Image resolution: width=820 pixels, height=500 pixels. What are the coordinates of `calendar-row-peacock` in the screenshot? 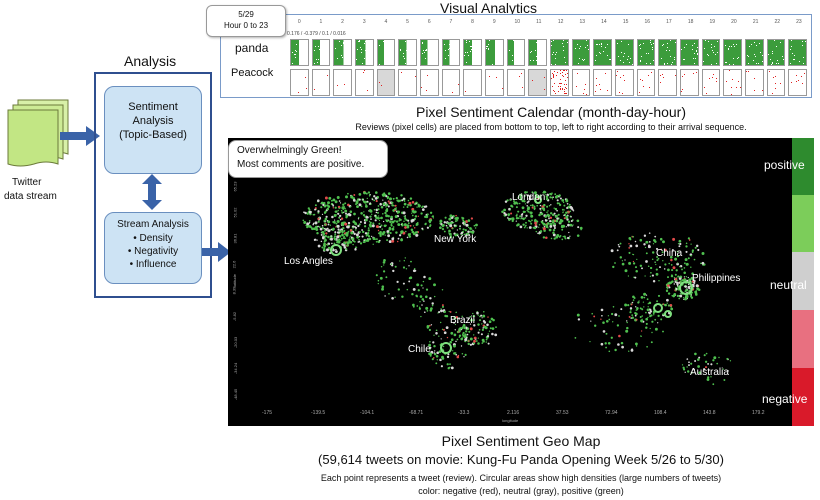 It's located at (549, 82).